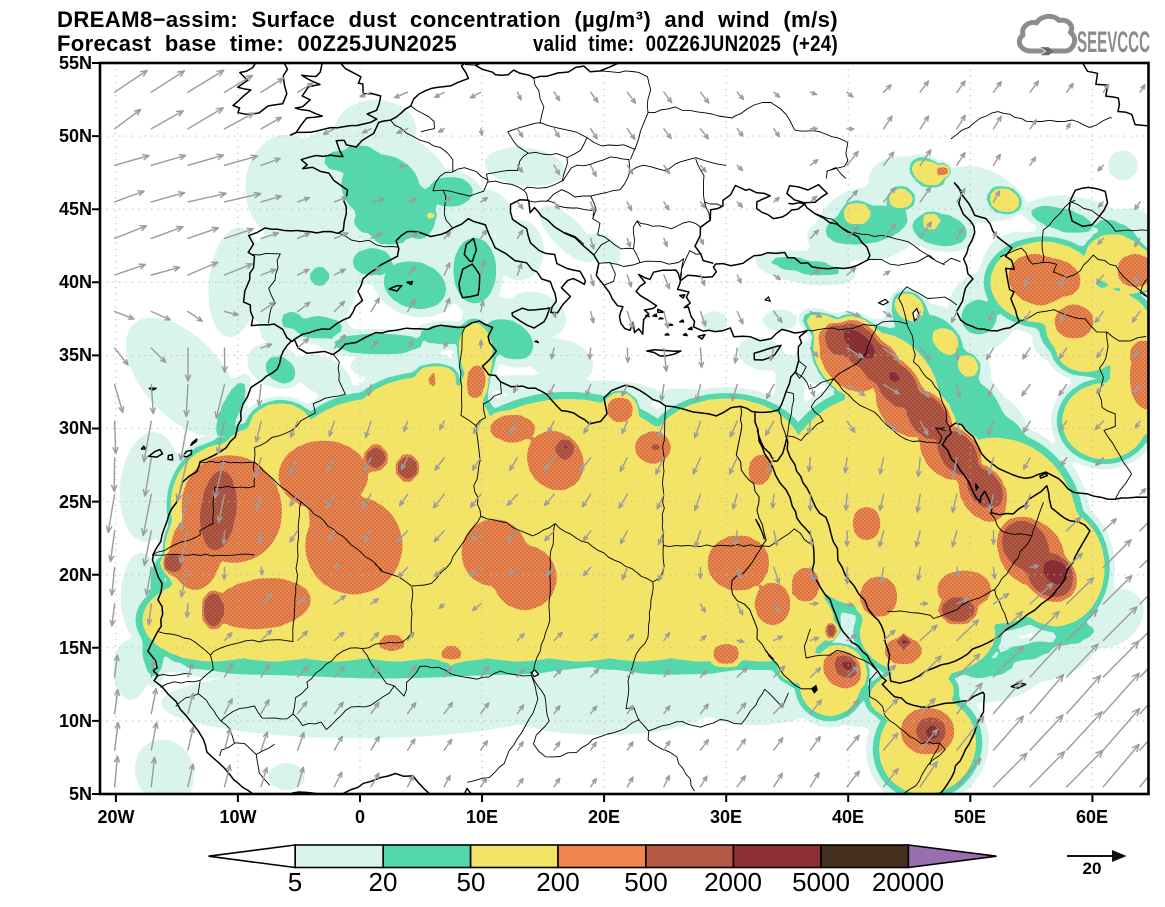 The image size is (1165, 907). What do you see at coordinates (821, 882) in the screenshot?
I see `svg-text: 5000` at bounding box center [821, 882].